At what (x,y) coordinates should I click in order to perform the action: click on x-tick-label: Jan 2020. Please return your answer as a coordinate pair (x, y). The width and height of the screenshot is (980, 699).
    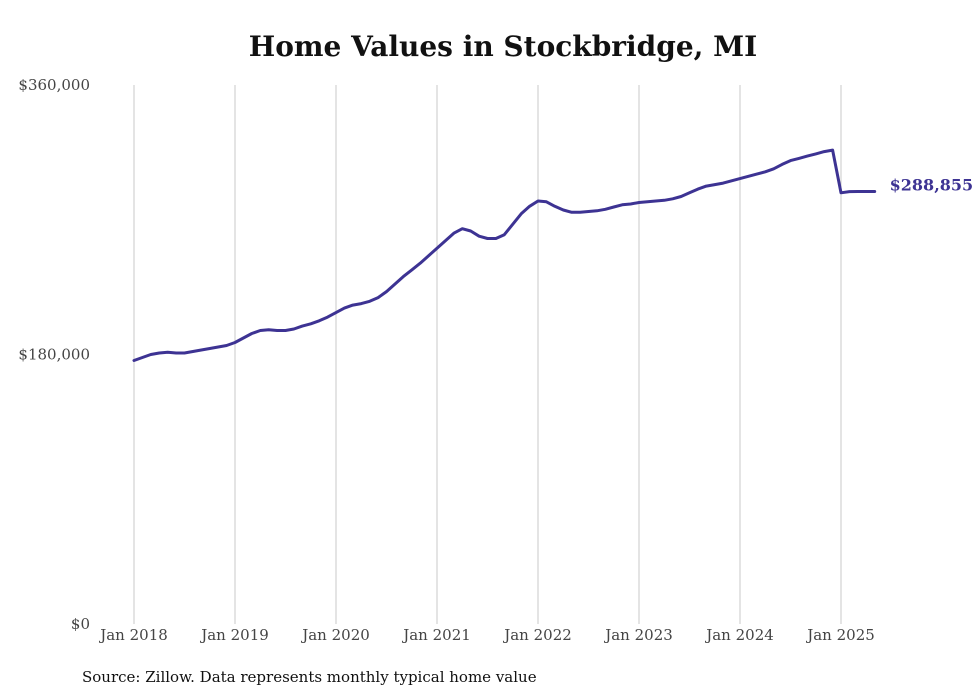
    Looking at the image, I should click on (335, 635).